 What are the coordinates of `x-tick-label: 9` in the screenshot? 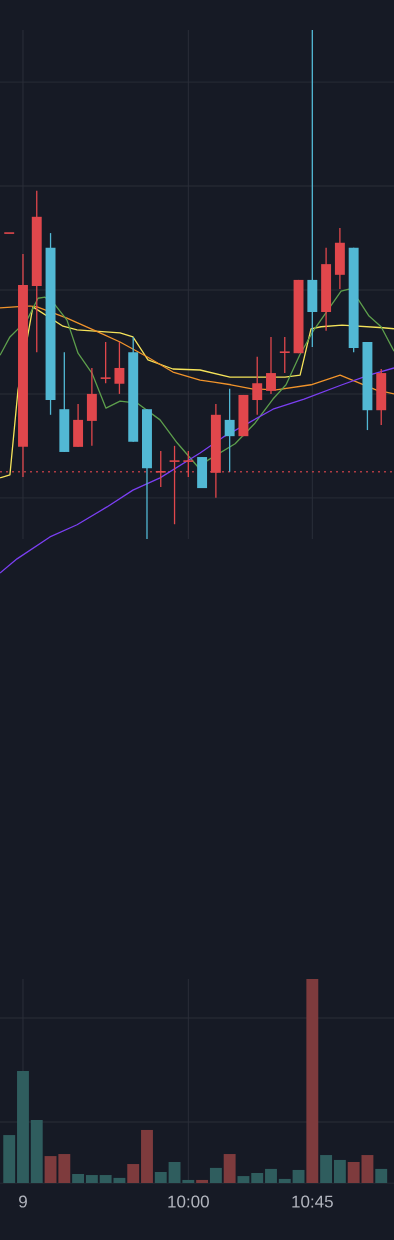 It's located at (23, 1201).